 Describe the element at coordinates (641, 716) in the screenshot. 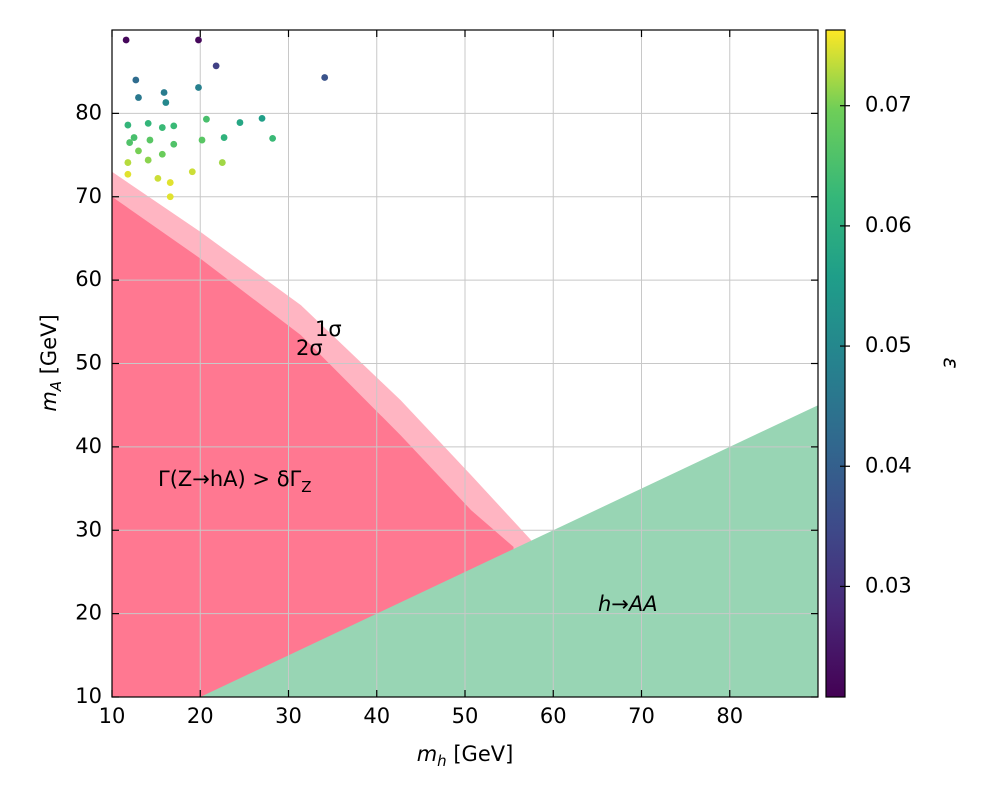

I see `x-tick-label: 70` at that location.